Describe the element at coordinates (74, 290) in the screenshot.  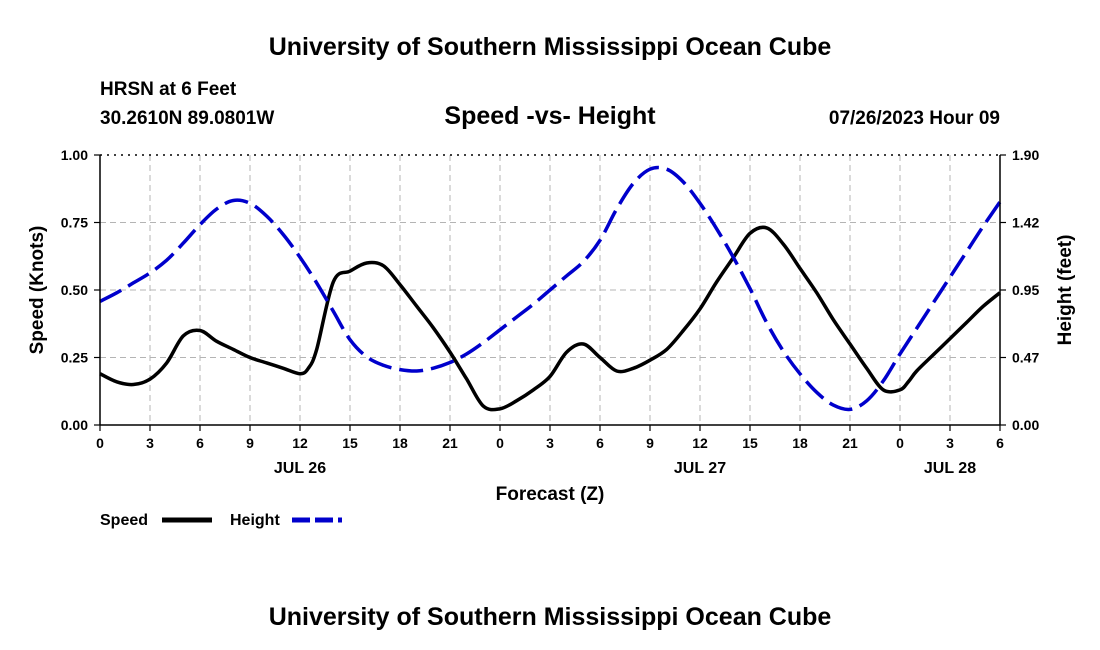
I see `y-tick-label: 0.50` at that location.